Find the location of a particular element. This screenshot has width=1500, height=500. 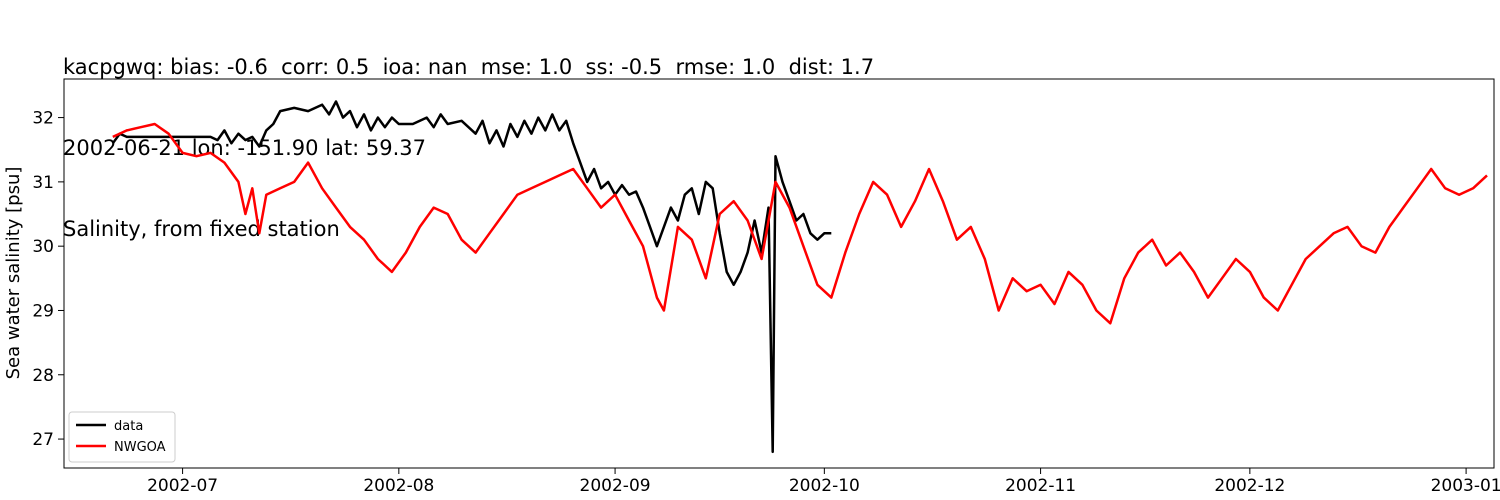

y-tick-label: 29 is located at coordinates (43, 311).